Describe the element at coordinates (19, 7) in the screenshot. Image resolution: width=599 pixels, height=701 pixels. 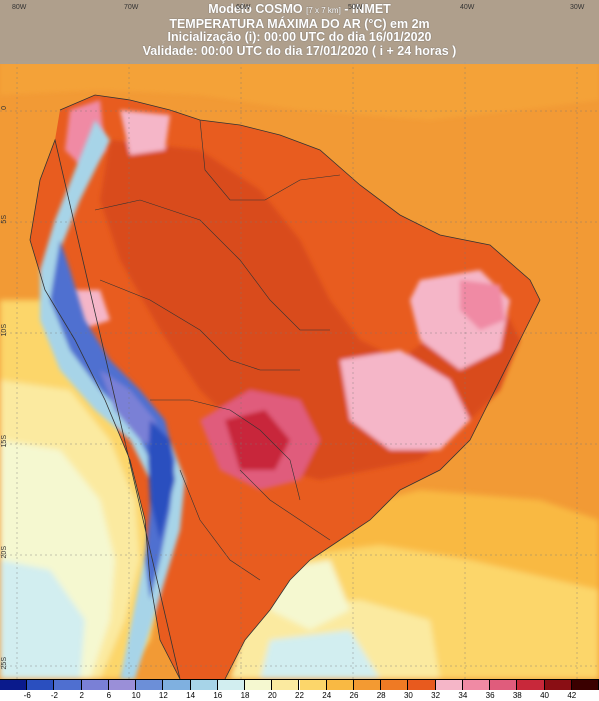
I see `lon-label-80w: 80W` at that location.